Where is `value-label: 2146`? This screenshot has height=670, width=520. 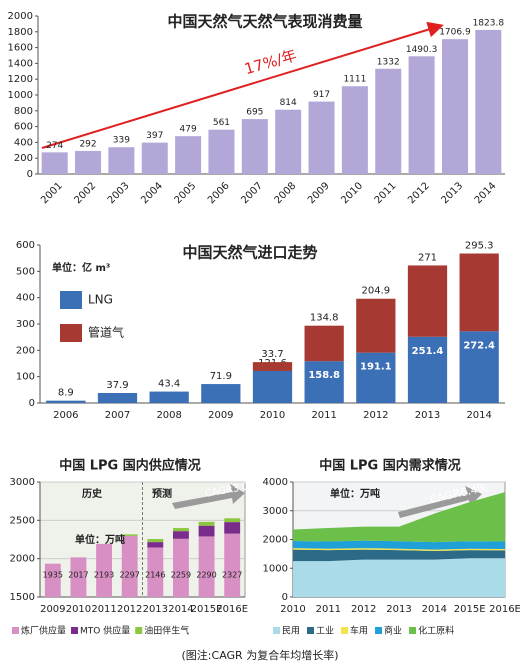
value-label: 2146 is located at coordinates (155, 575).